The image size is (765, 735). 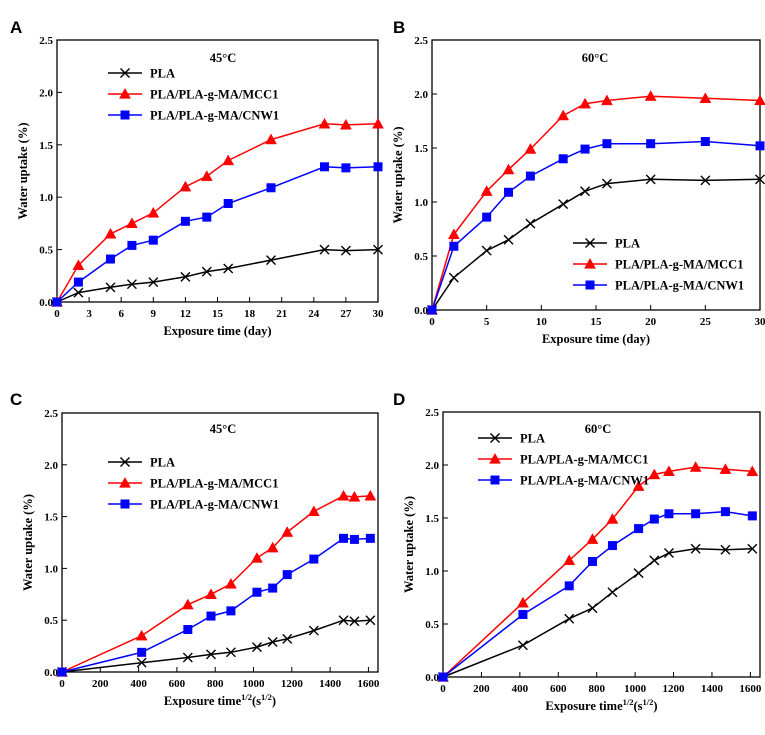 What do you see at coordinates (487, 322) in the screenshot?
I see `x-tick-label: 5` at bounding box center [487, 322].